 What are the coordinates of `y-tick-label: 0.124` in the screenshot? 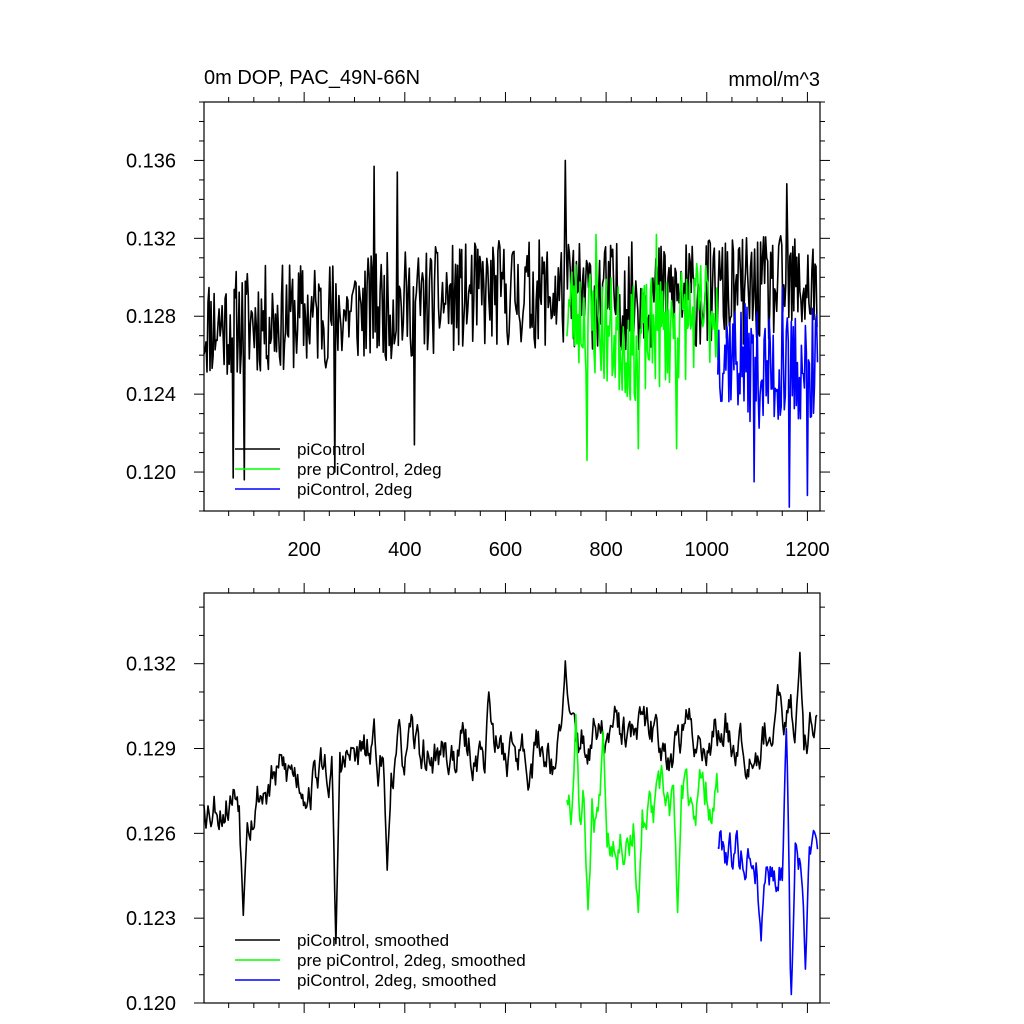 It's located at (151, 395).